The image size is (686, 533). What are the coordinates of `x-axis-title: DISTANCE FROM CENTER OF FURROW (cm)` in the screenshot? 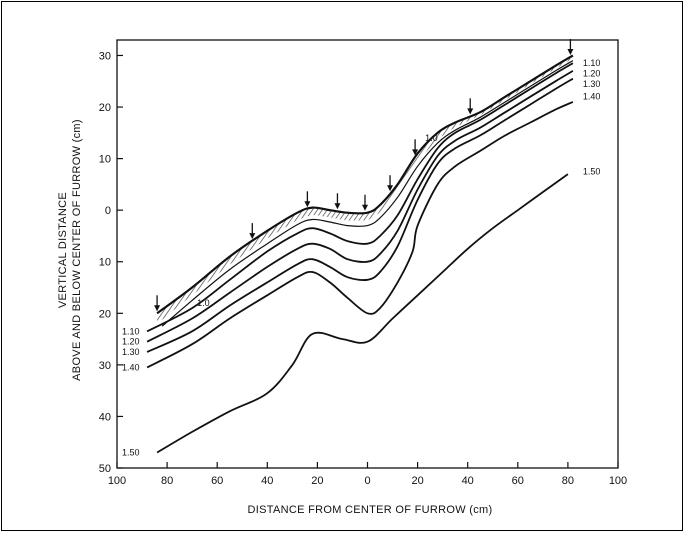 It's located at (370, 510).